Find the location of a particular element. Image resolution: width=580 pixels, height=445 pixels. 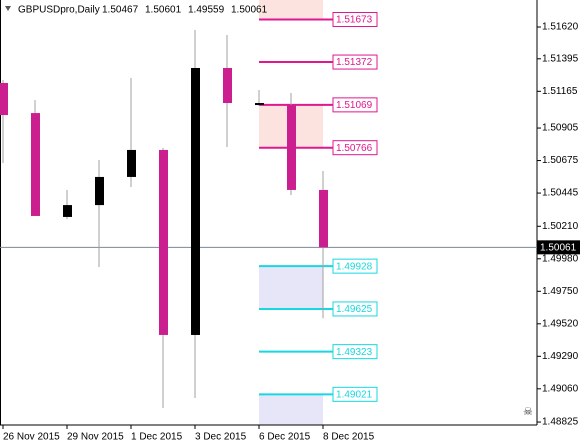

header-high: 1.50601 is located at coordinates (163, 10).